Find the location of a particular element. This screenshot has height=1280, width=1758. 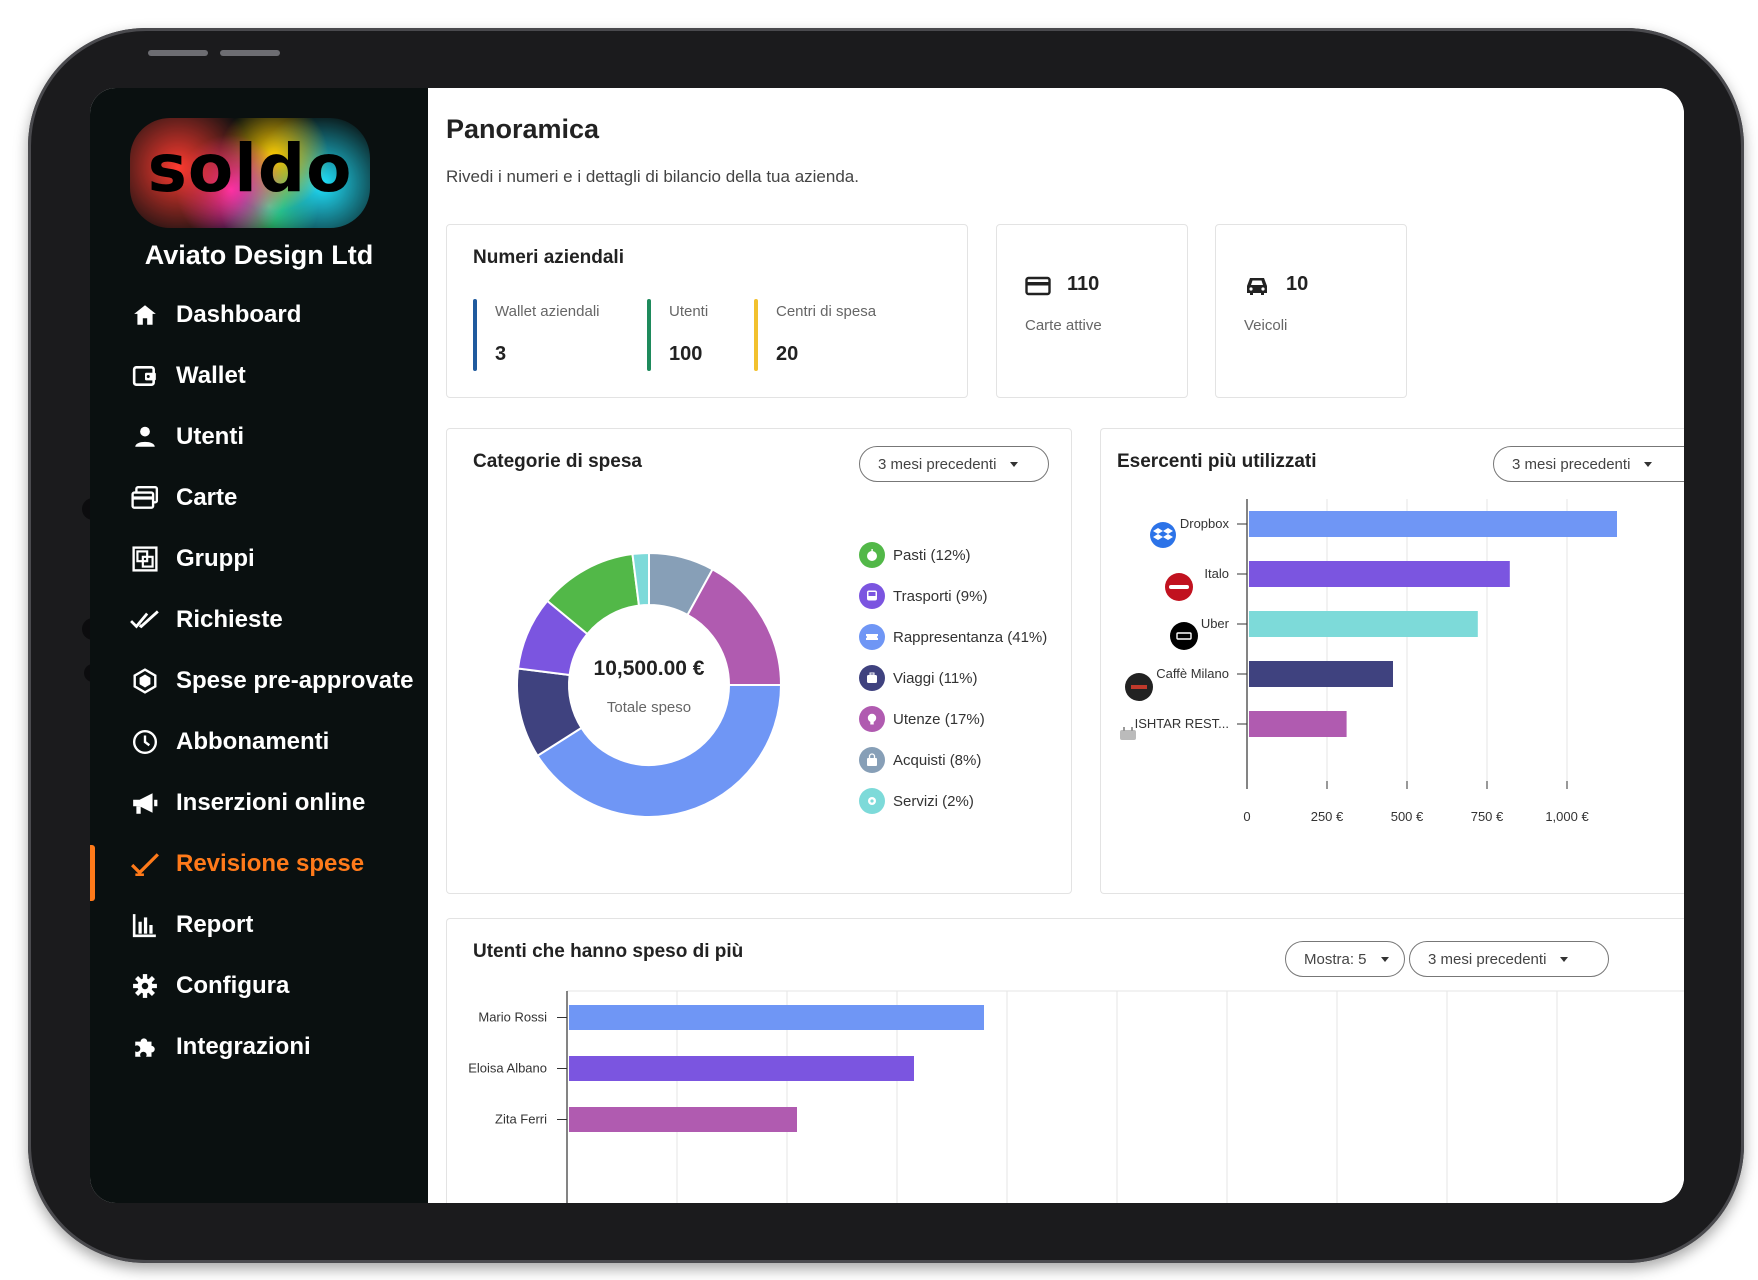

veicoli-card: 10 Veicoli is located at coordinates (1311, 311).